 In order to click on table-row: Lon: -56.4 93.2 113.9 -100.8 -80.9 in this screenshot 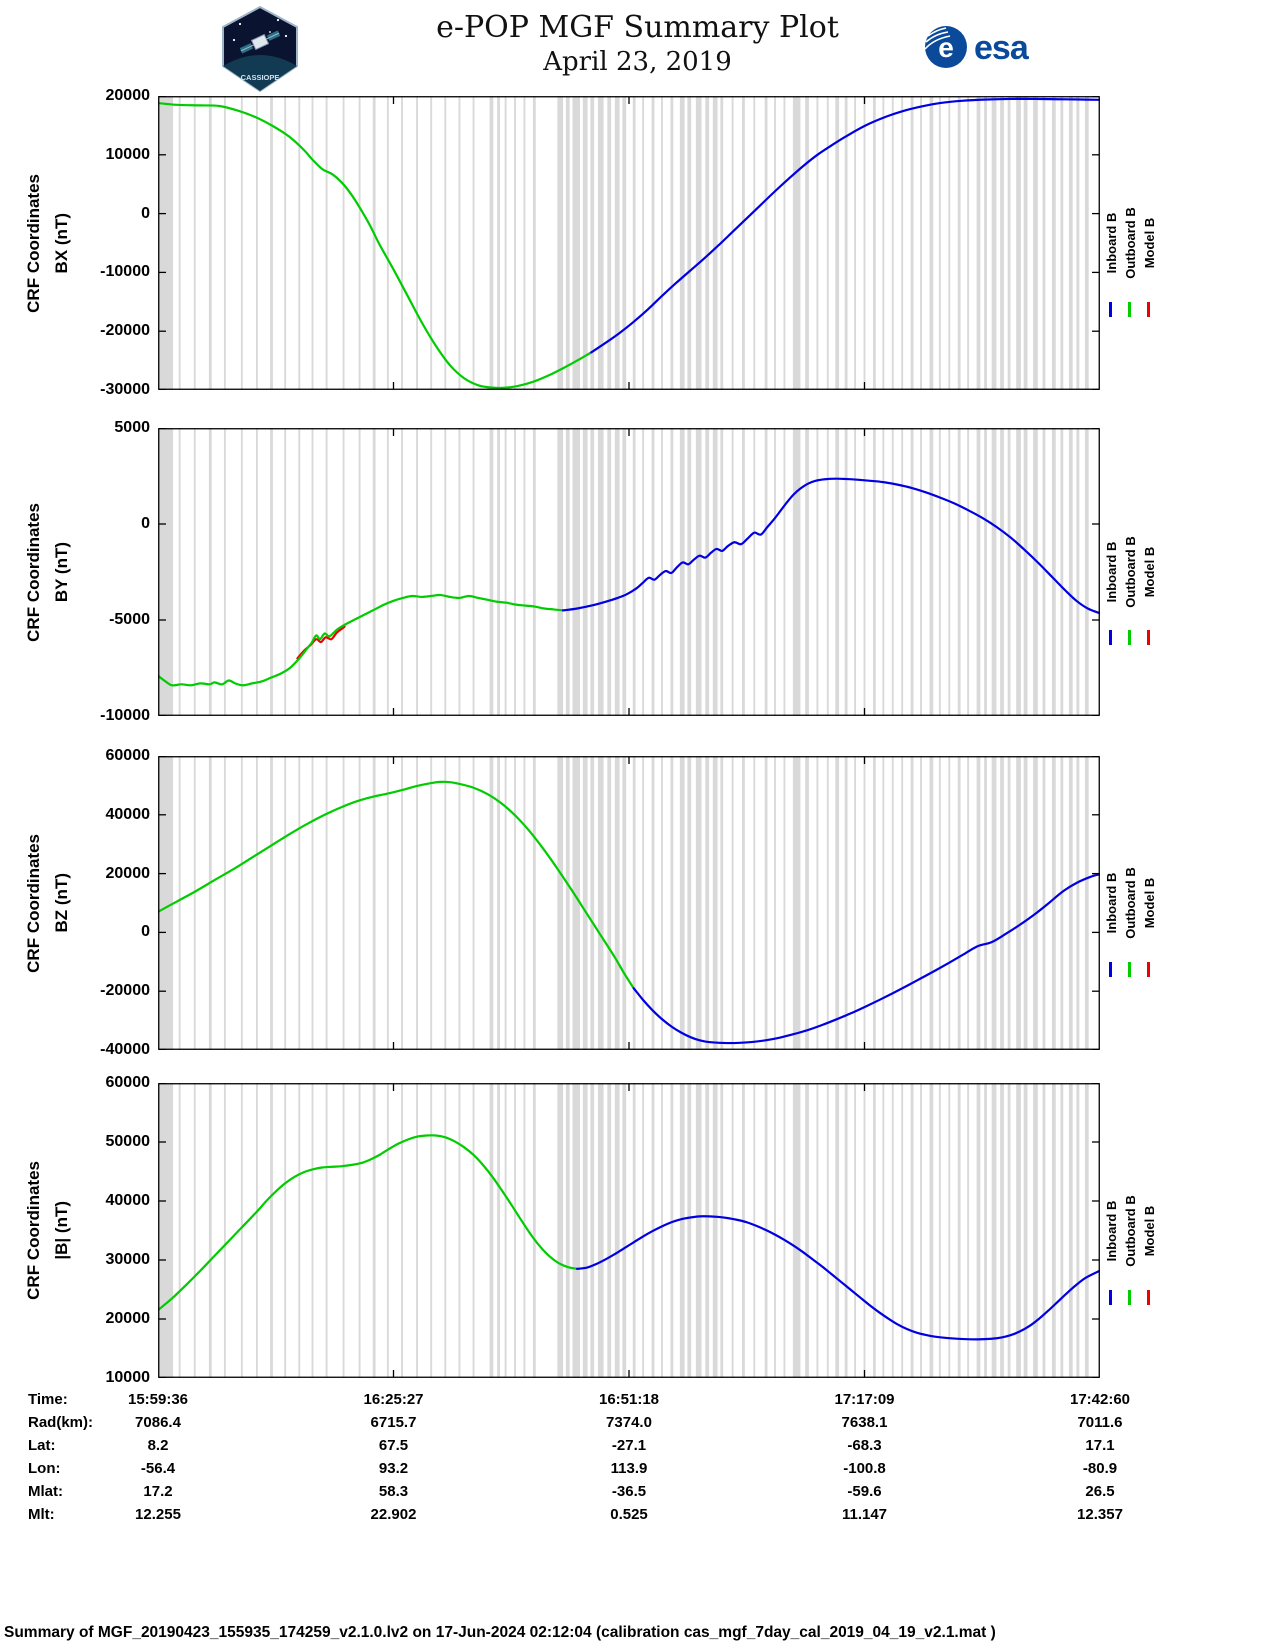, I will do `click(637, 1471)`.